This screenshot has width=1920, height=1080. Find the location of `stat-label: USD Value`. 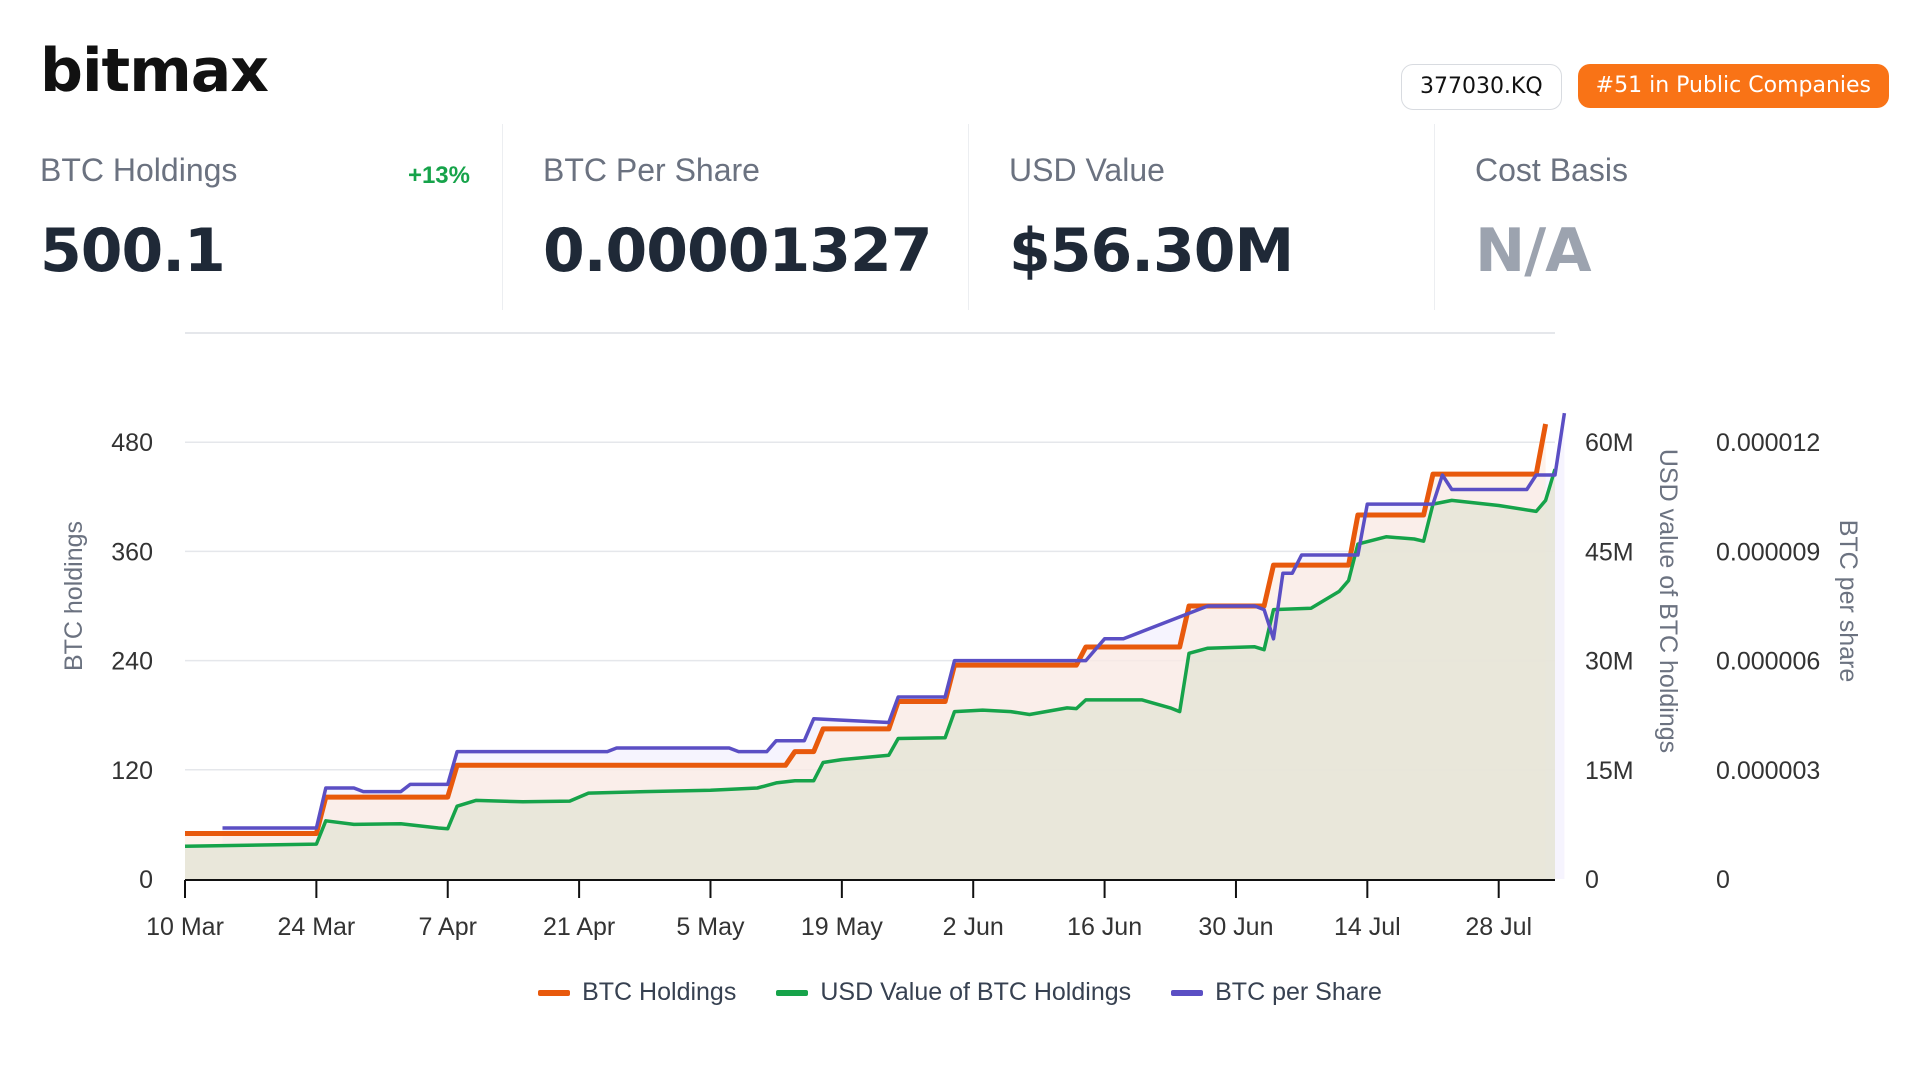

stat-label: USD Value is located at coordinates (1087, 170).